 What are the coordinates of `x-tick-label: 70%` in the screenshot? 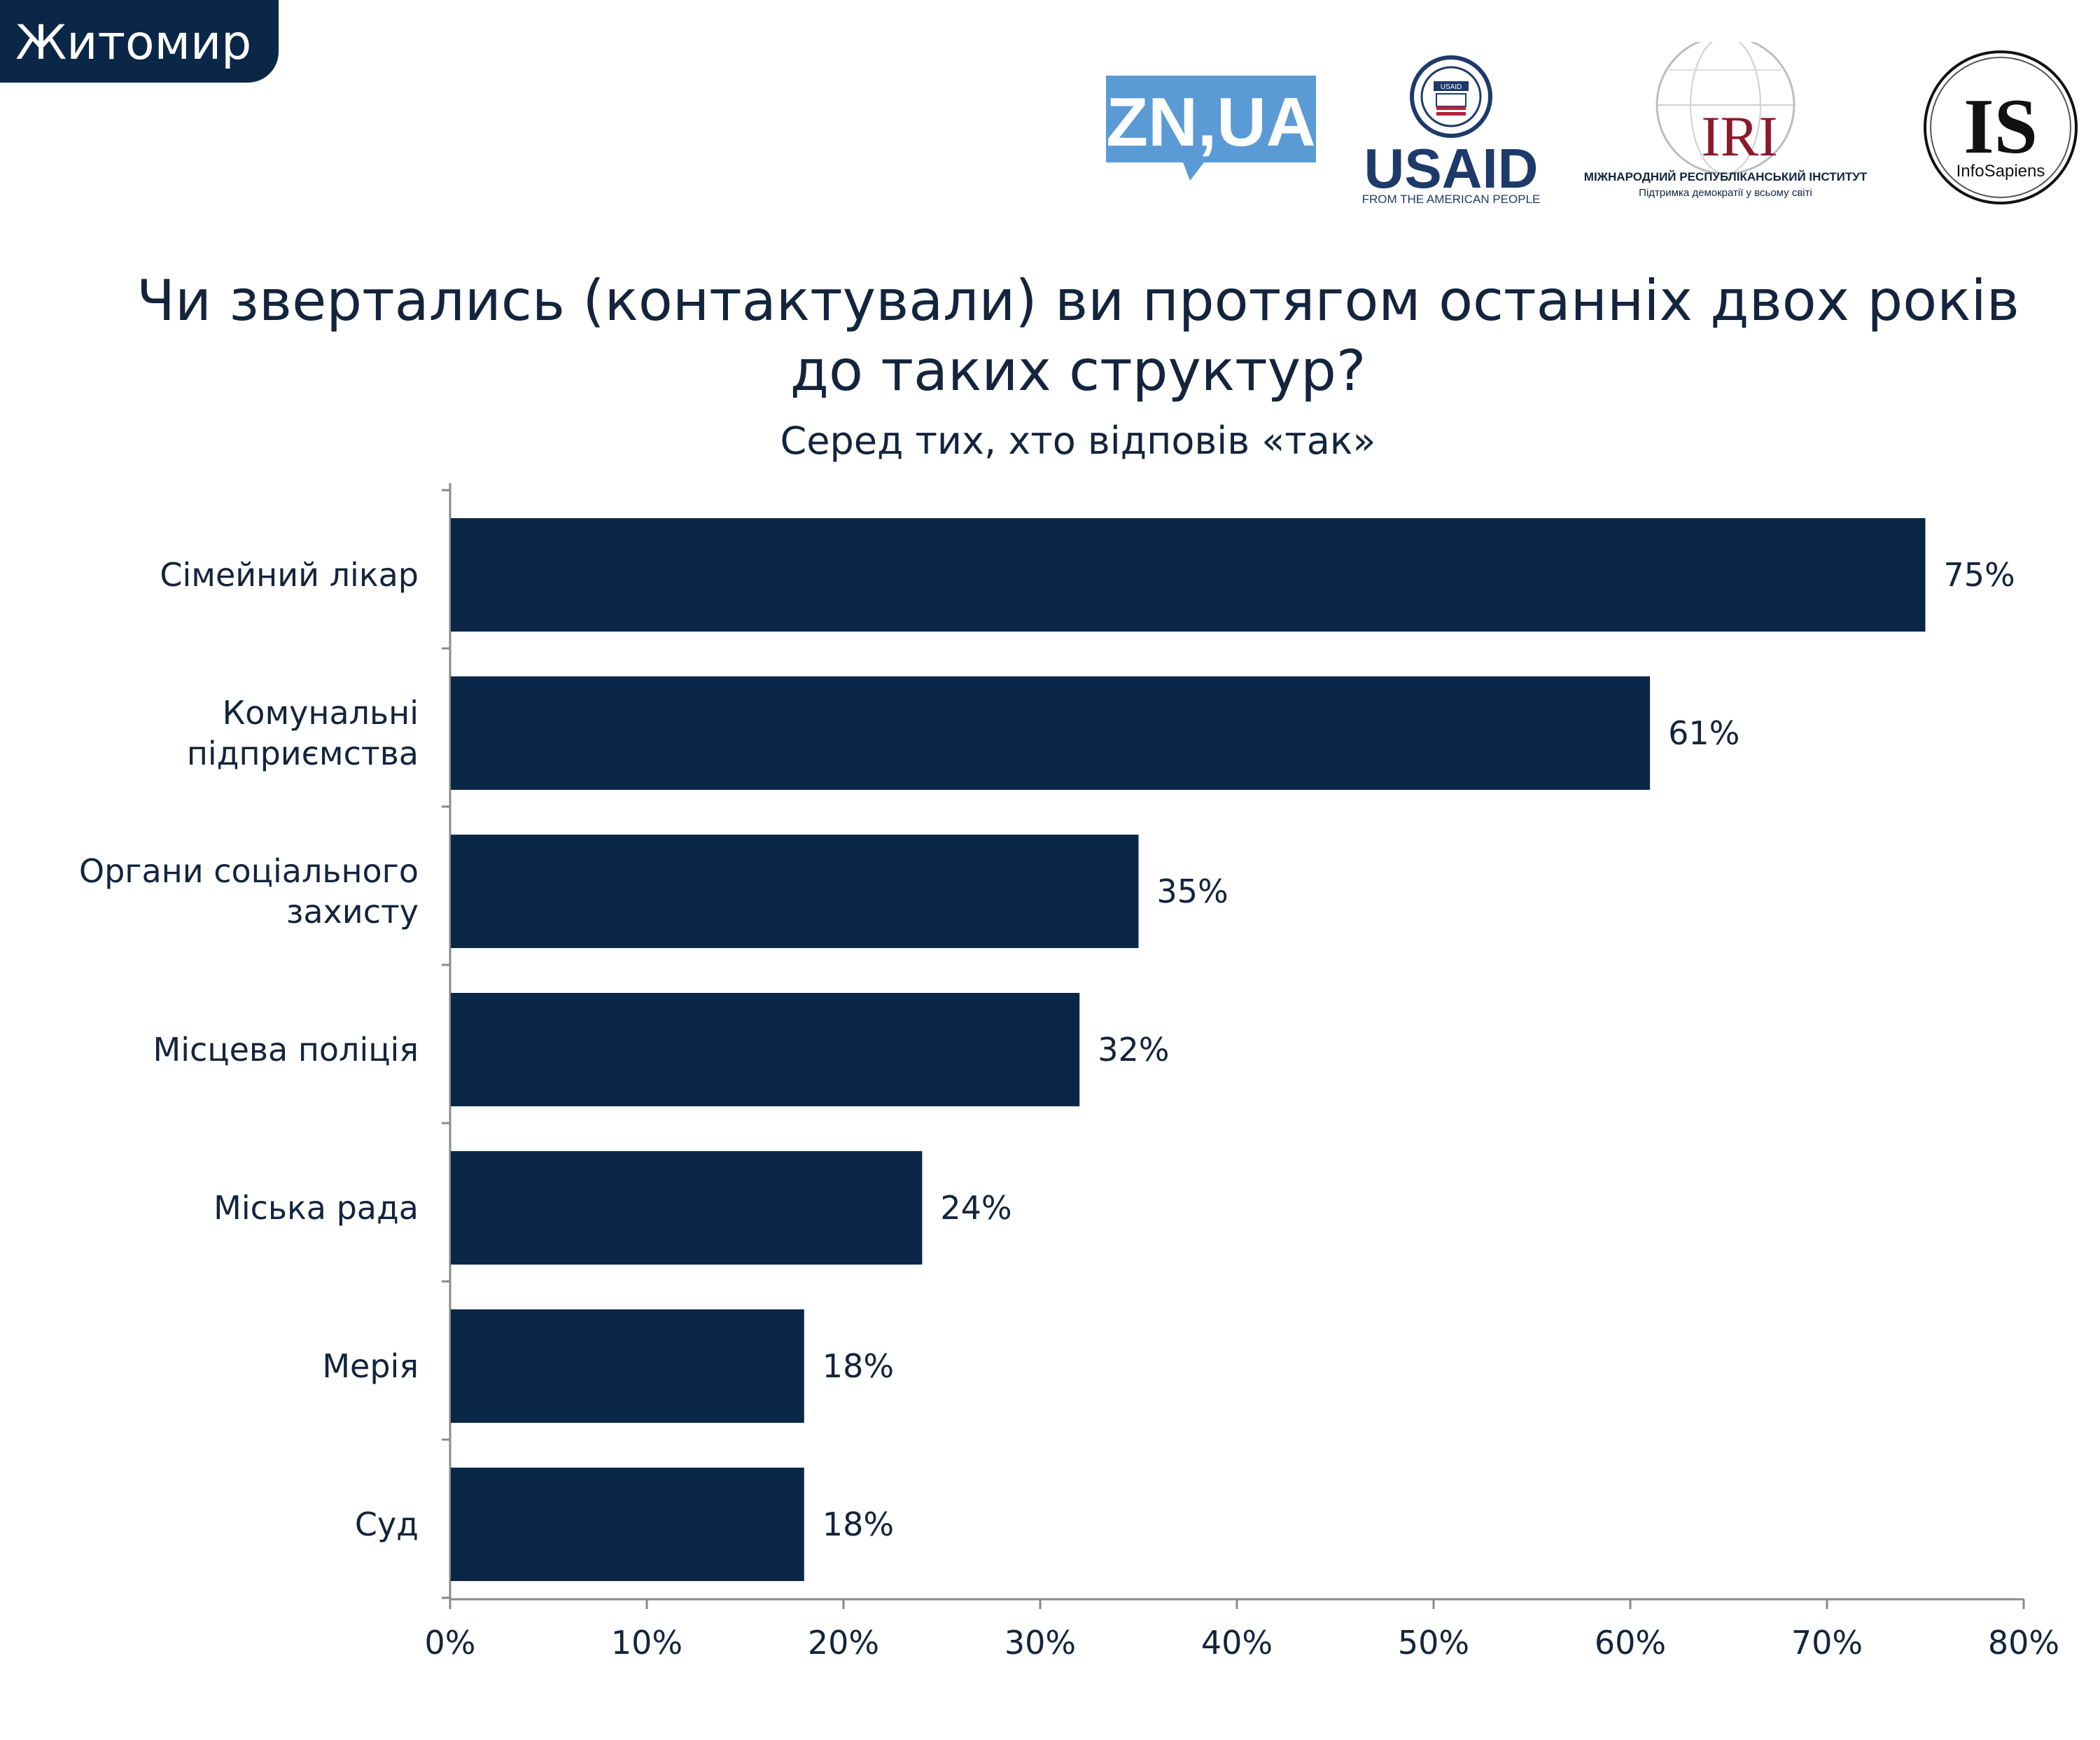 It's located at (1827, 1643).